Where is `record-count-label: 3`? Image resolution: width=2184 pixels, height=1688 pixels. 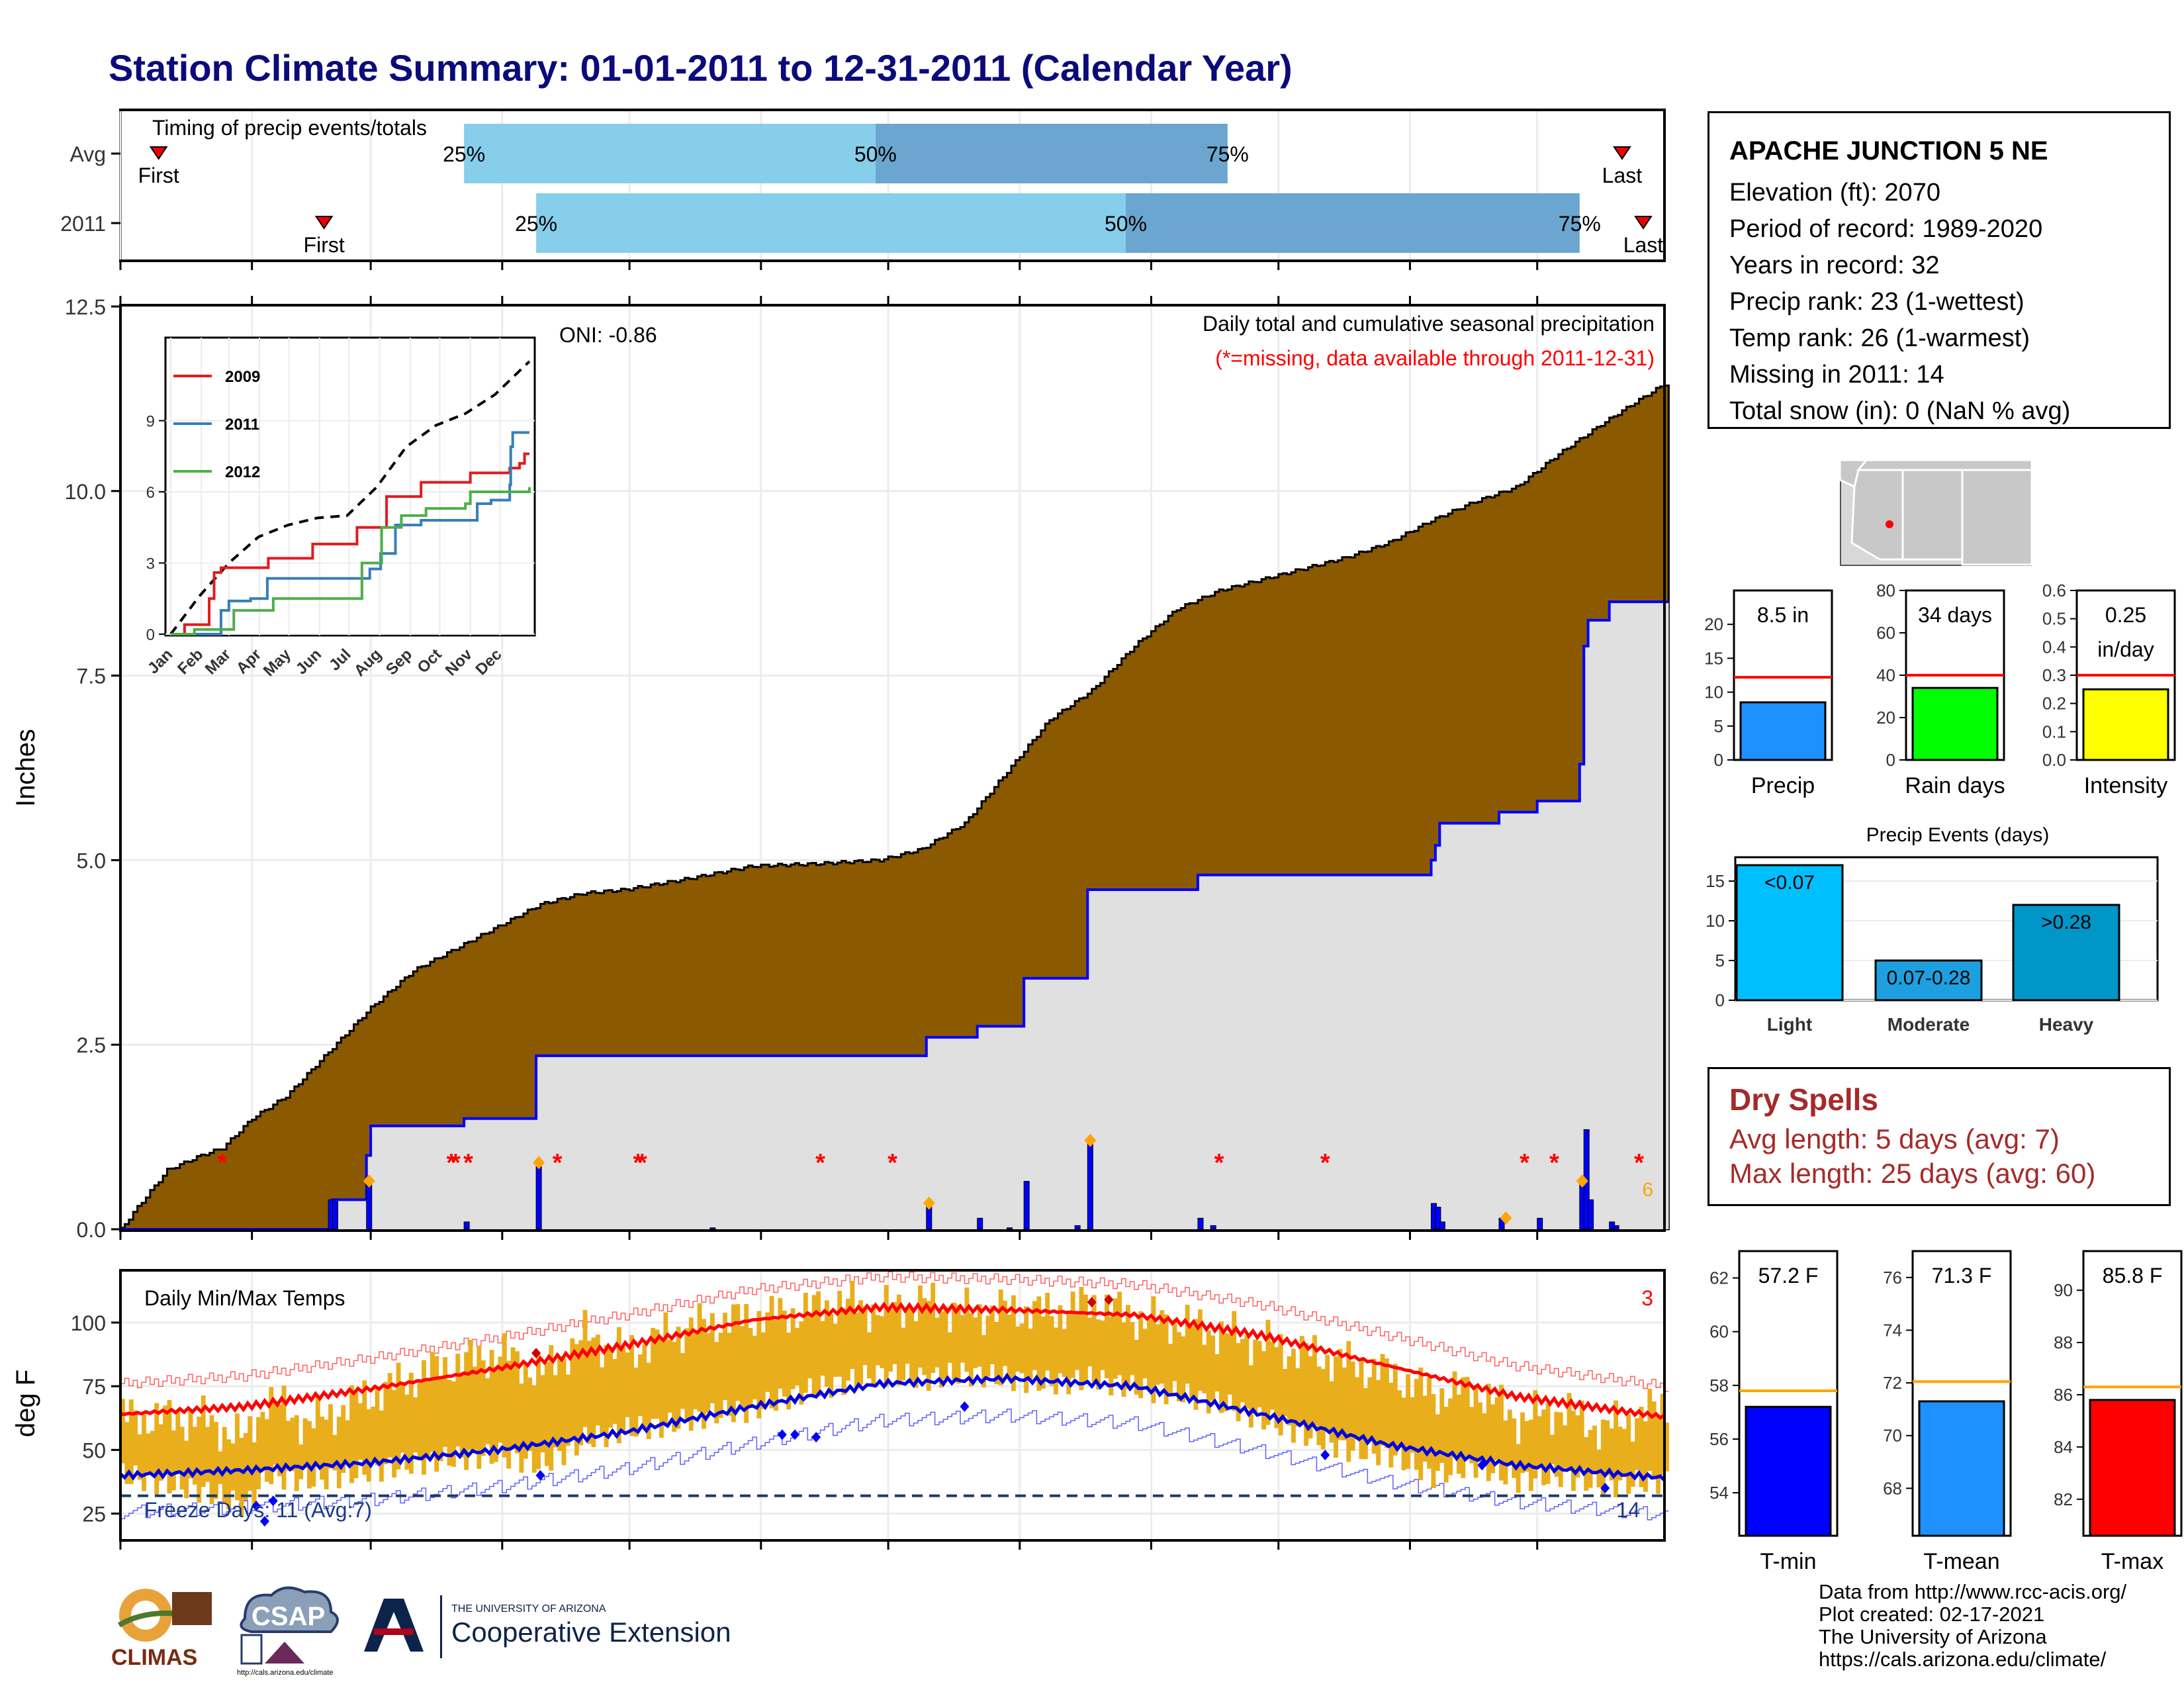 record-count-label: 3 is located at coordinates (1647, 1298).